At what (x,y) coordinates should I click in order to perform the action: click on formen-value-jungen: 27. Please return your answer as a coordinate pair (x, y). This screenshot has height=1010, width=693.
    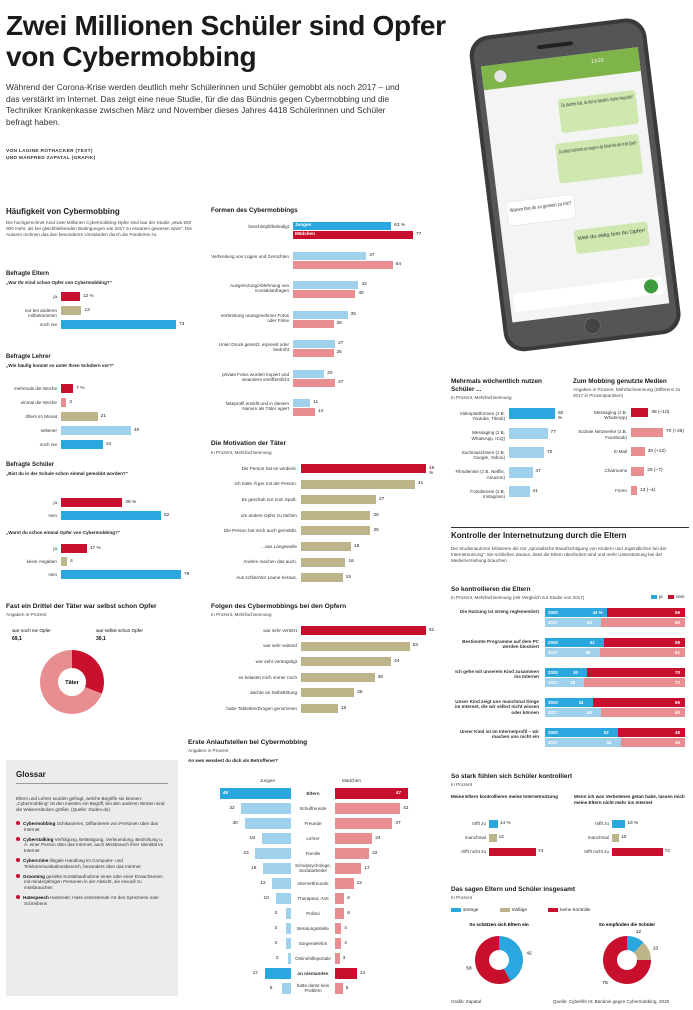
    Looking at the image, I should click on (341, 343).